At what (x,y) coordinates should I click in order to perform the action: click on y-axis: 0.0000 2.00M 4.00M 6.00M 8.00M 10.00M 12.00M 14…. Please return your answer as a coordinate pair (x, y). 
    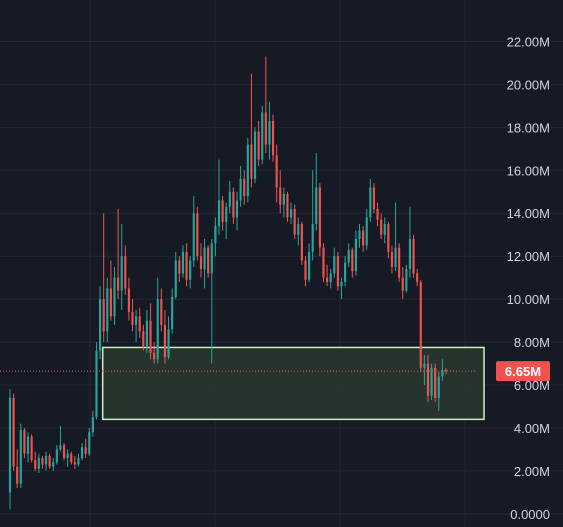
    Looking at the image, I should click on (528, 277).